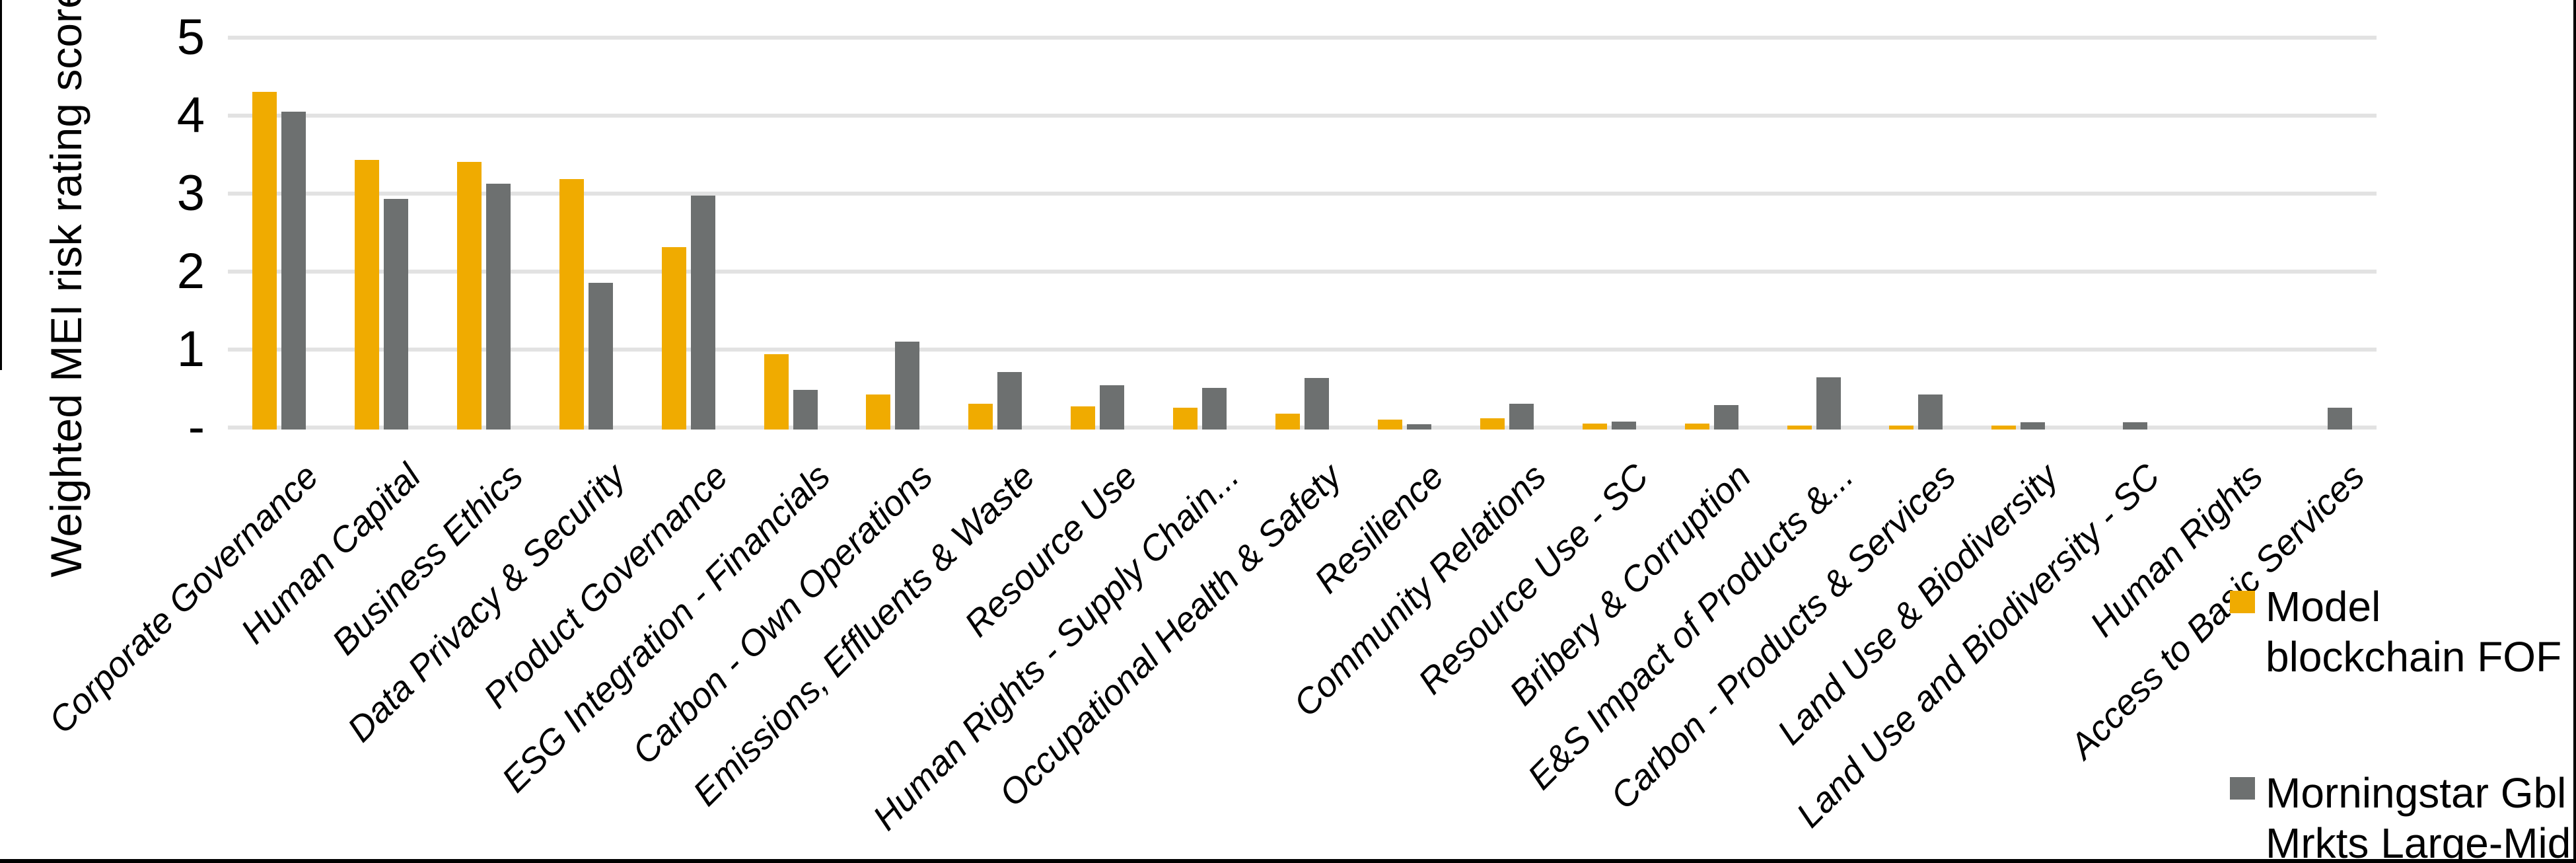 The height and width of the screenshot is (863, 2576). What do you see at coordinates (1288, 422) in the screenshot?
I see `bar-series0-occupational-health-safety` at bounding box center [1288, 422].